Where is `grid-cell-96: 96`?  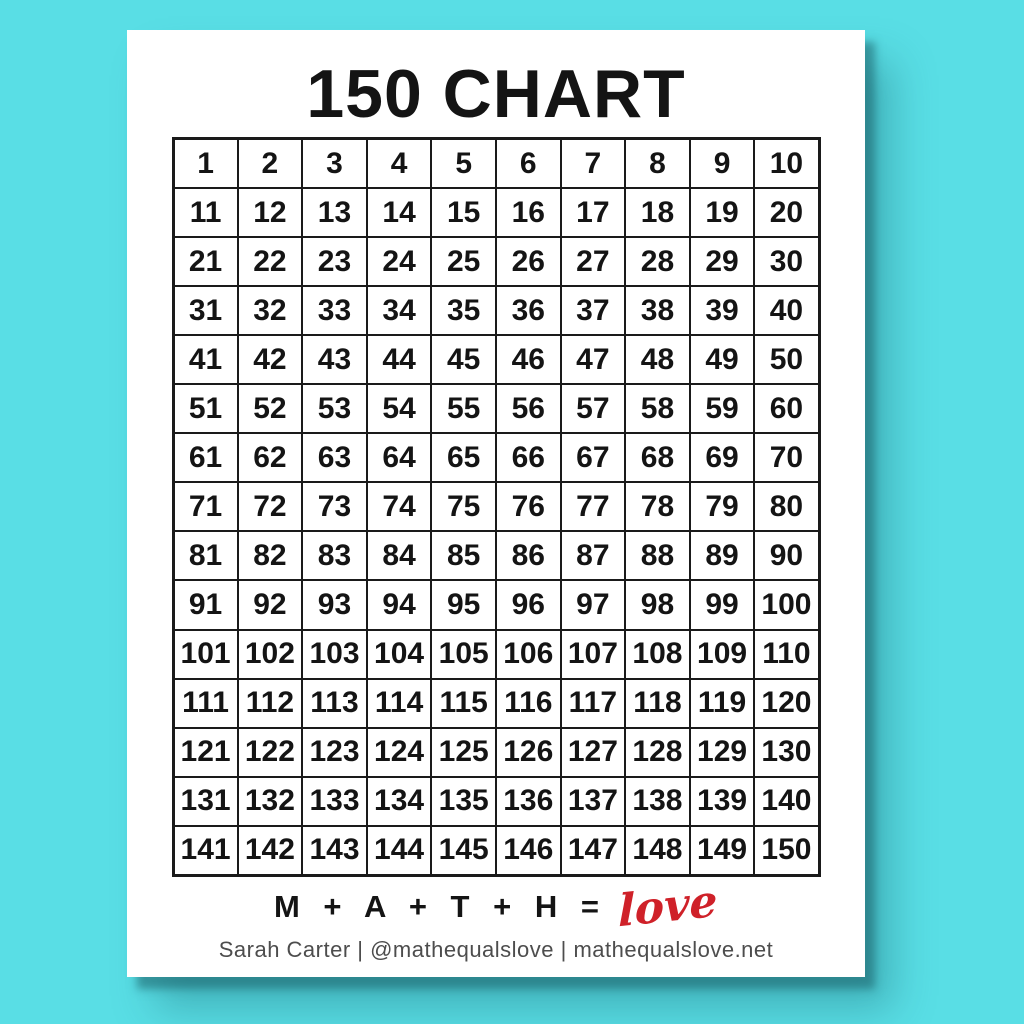 grid-cell-96: 96 is located at coordinates (528, 605).